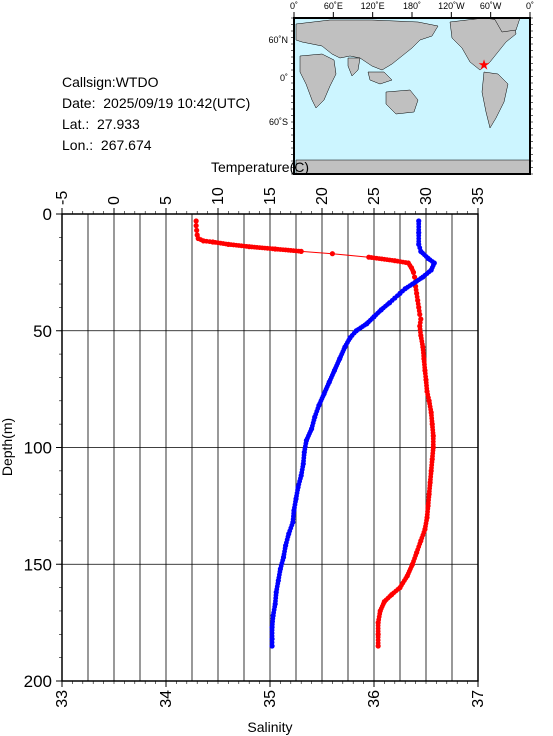  Describe the element at coordinates (278, 40) in the screenshot. I see `map-latitude-label: 60˚N` at that location.